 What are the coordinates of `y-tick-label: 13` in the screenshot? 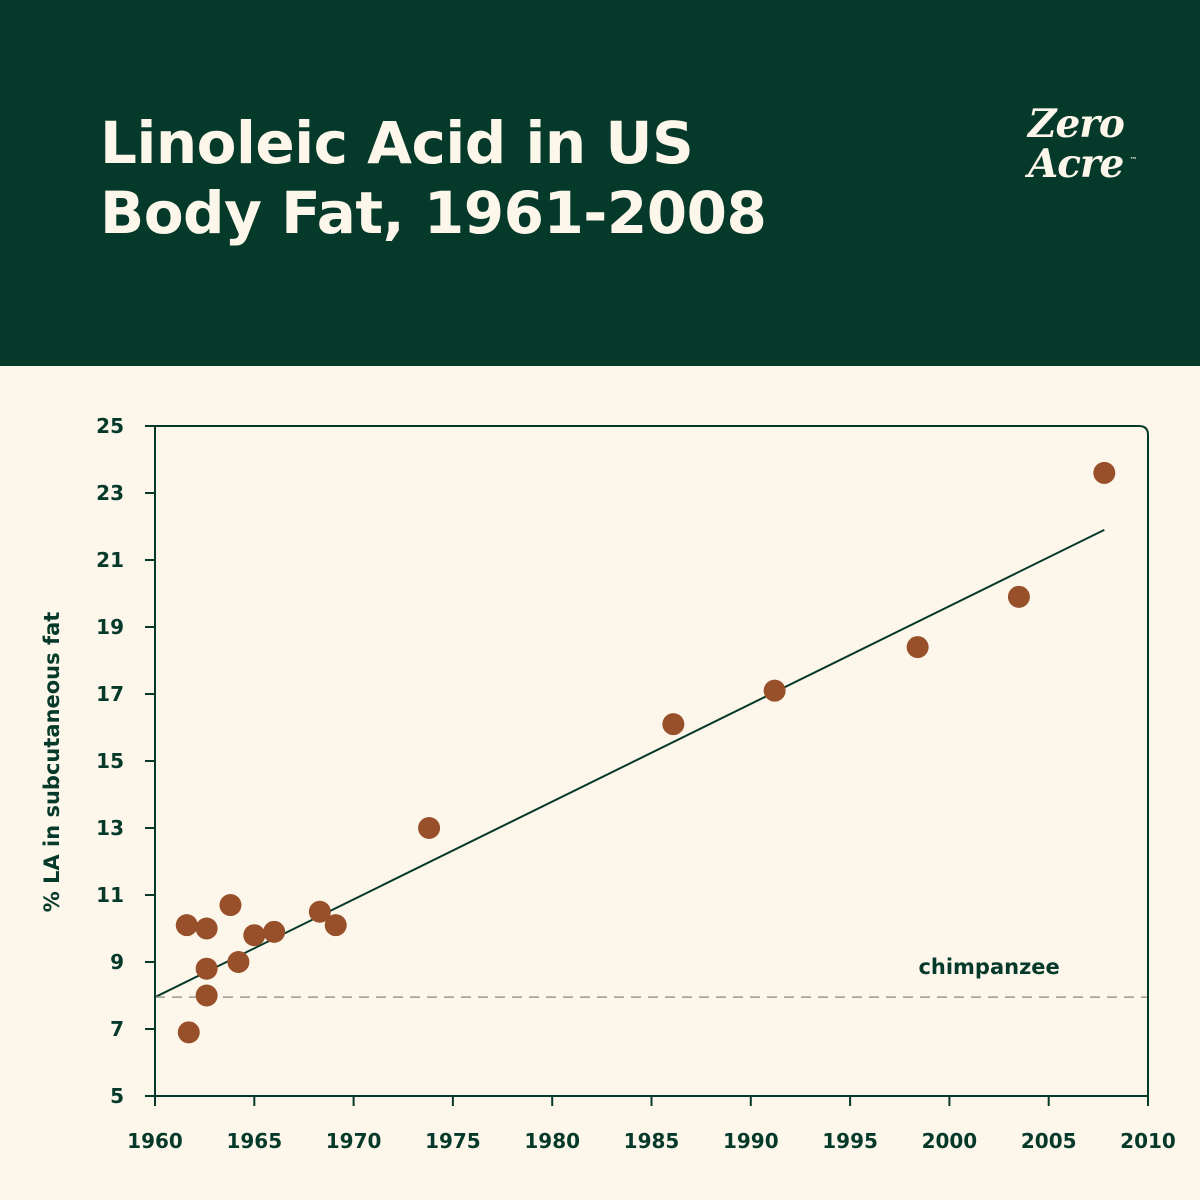 It's located at (110, 828).